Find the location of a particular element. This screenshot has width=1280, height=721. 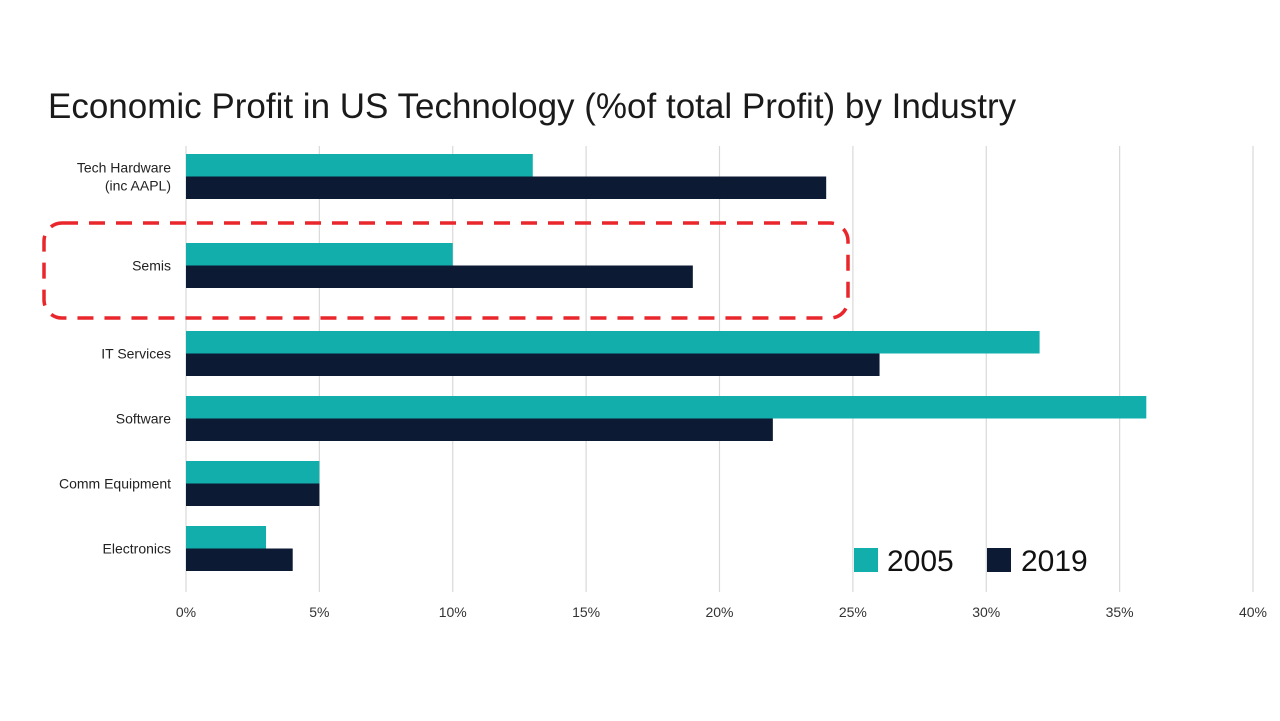

category-label: IT Services is located at coordinates (136, 354).